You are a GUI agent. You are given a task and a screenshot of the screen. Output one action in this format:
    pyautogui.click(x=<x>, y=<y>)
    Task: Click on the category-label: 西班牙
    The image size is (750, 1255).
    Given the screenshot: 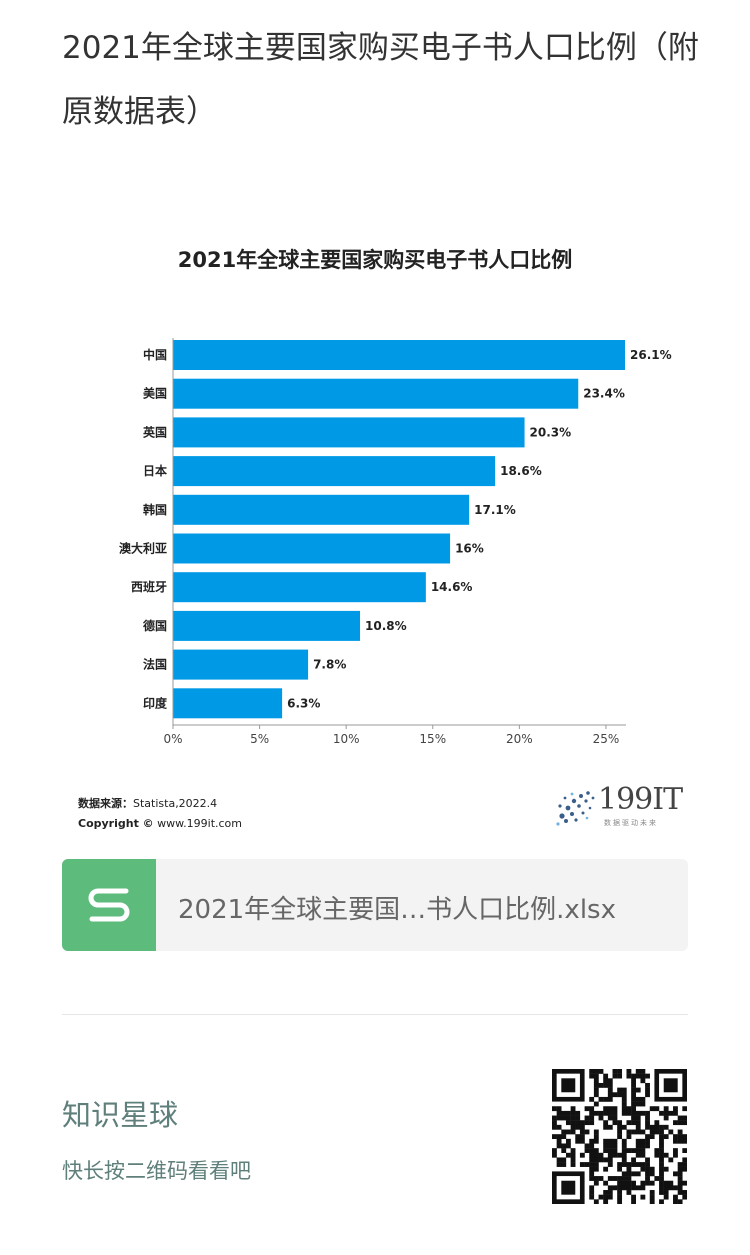 What is the action you would take?
    pyautogui.click(x=149, y=586)
    